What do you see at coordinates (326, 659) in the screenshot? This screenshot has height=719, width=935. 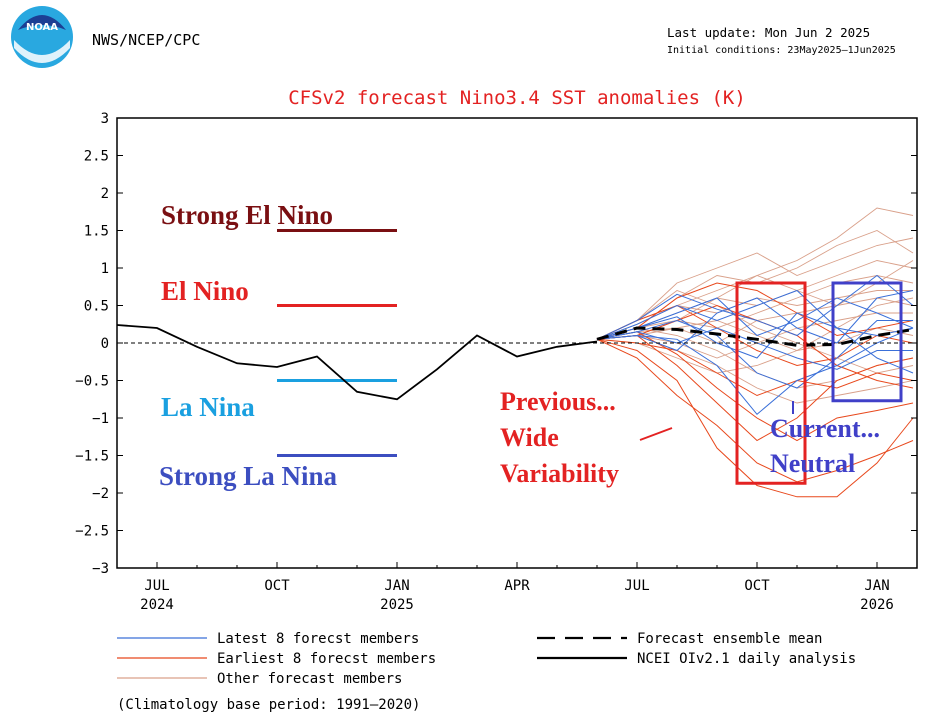 I see `legend-label-earliest: Earliest 8 forecst members` at bounding box center [326, 659].